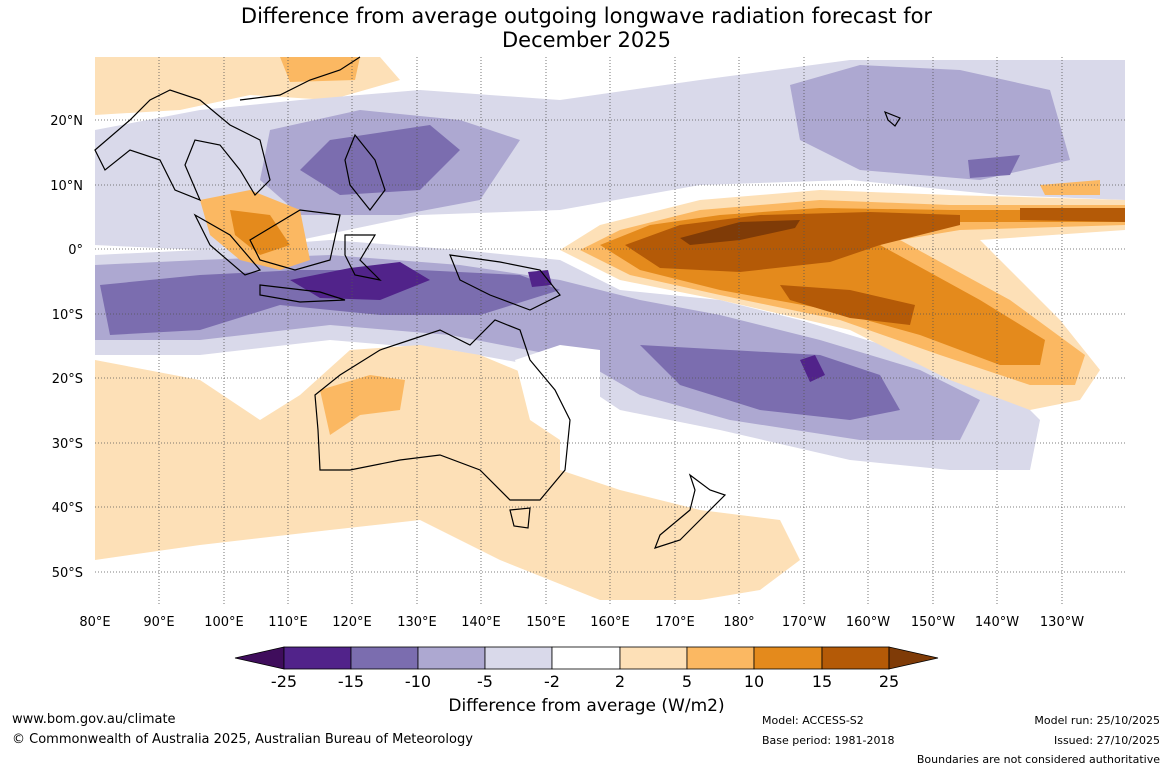 Image resolution: width=1173 pixels, height=770 pixels. I want to click on sumatra-coast, so click(227, 244).